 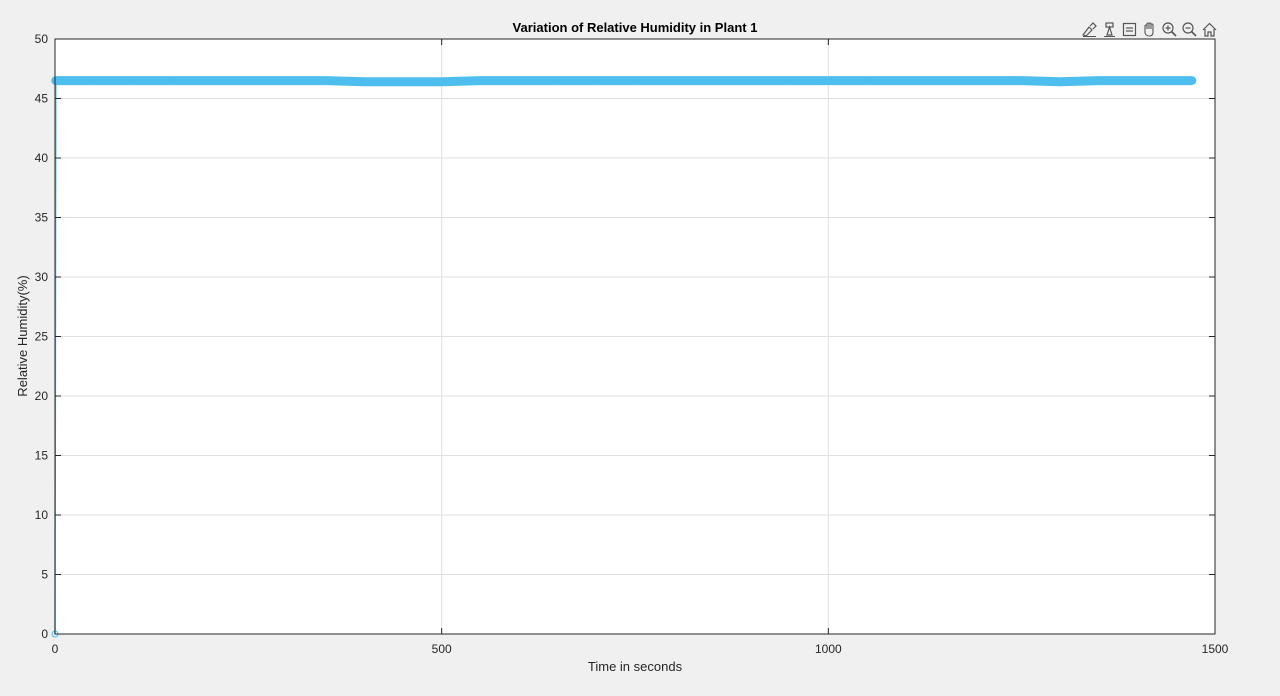 I want to click on y-tick-label: 10, so click(x=42, y=515).